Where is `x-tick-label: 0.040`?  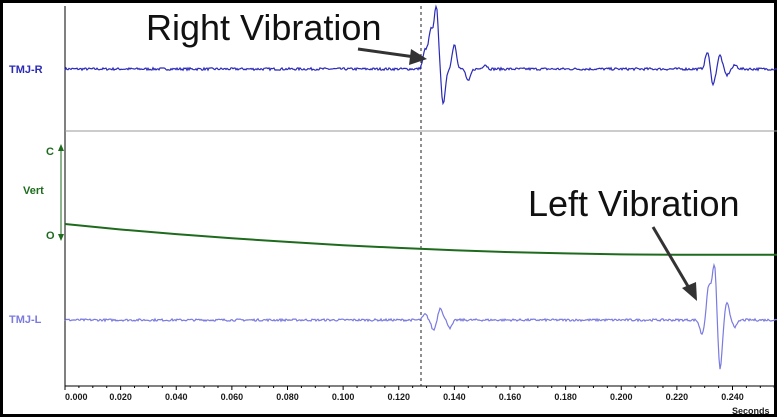 x-tick-label: 0.040 is located at coordinates (176, 397).